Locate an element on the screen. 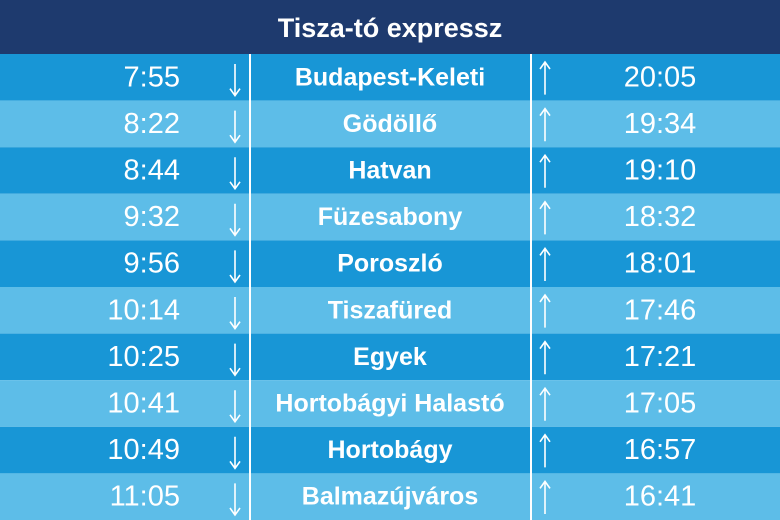  return-time: 19:10 is located at coordinates (660, 171).